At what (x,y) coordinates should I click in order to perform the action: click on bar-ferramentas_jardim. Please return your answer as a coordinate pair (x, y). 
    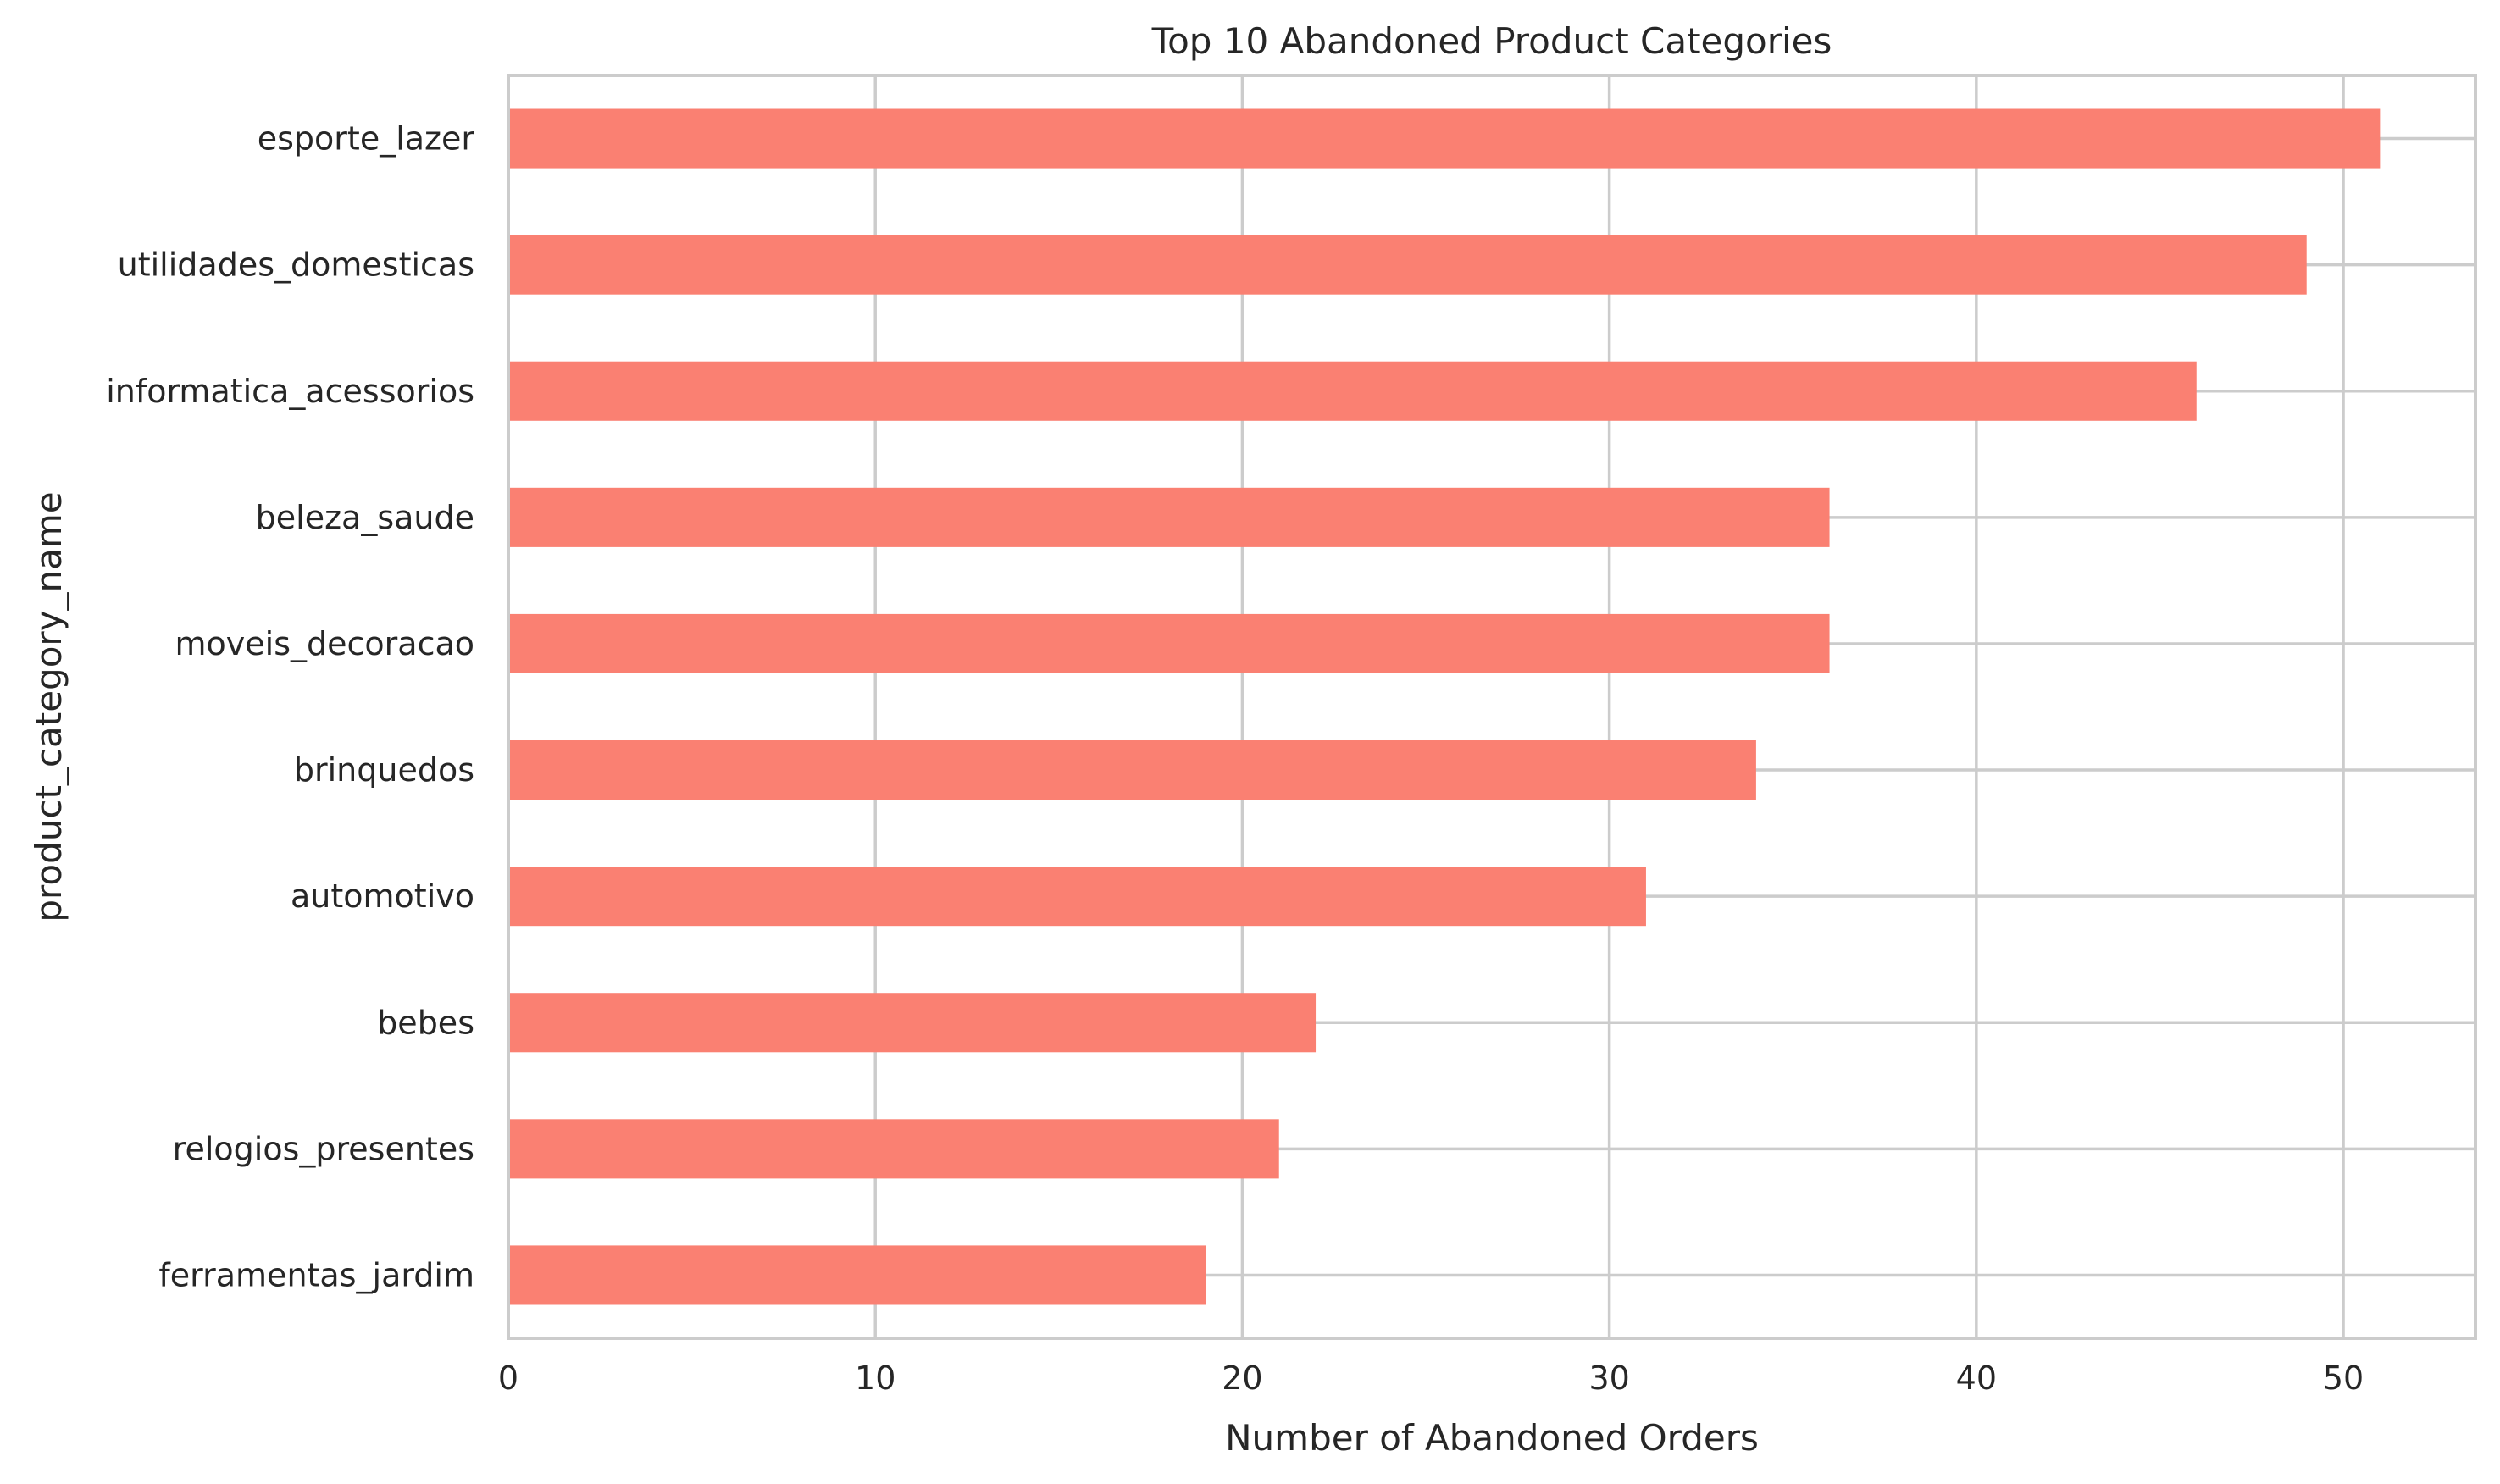
    Looking at the image, I should click on (857, 1275).